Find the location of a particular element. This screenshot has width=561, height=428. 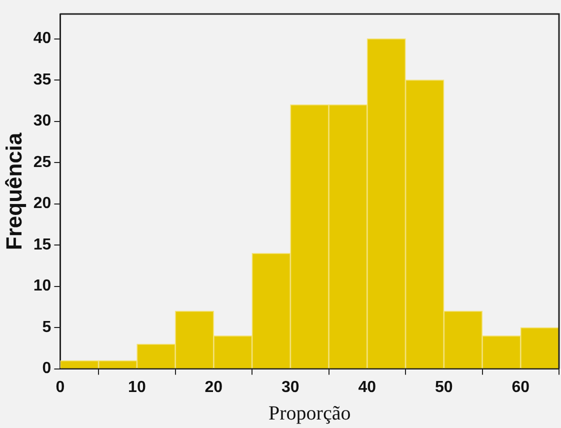

x-tick-label: 30 is located at coordinates (291, 387).